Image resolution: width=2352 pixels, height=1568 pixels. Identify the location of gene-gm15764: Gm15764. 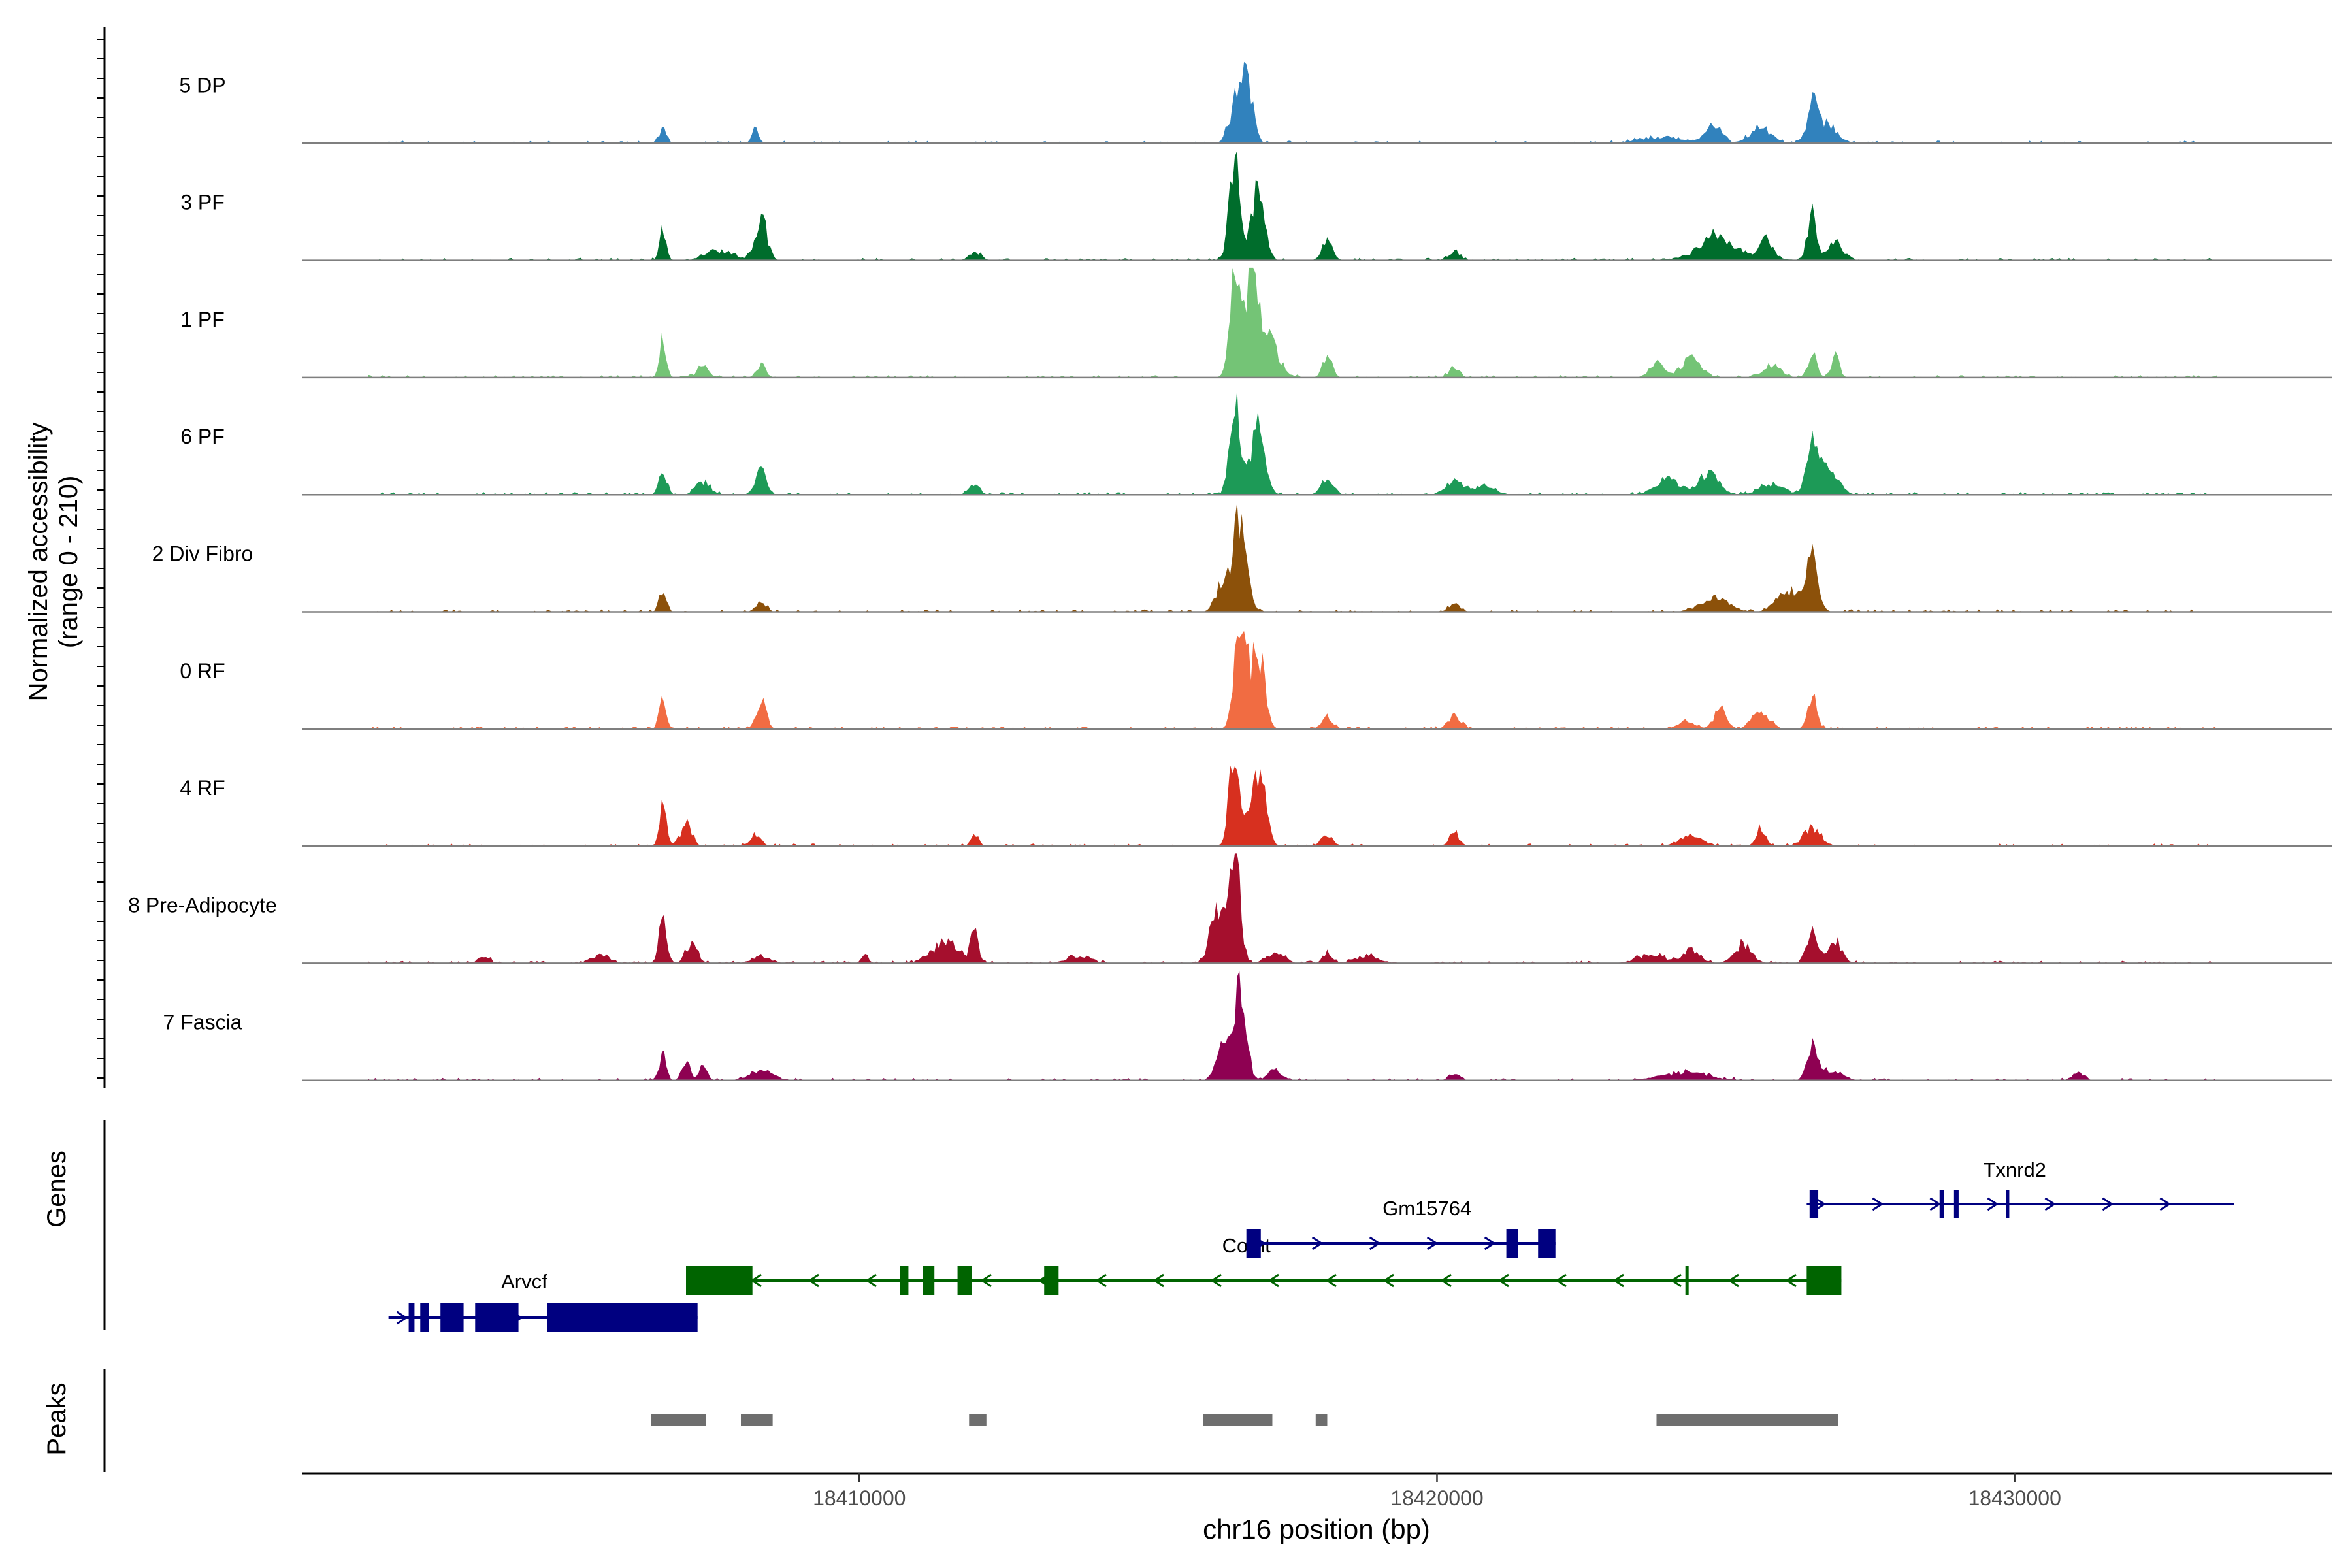
(1401, 1227).